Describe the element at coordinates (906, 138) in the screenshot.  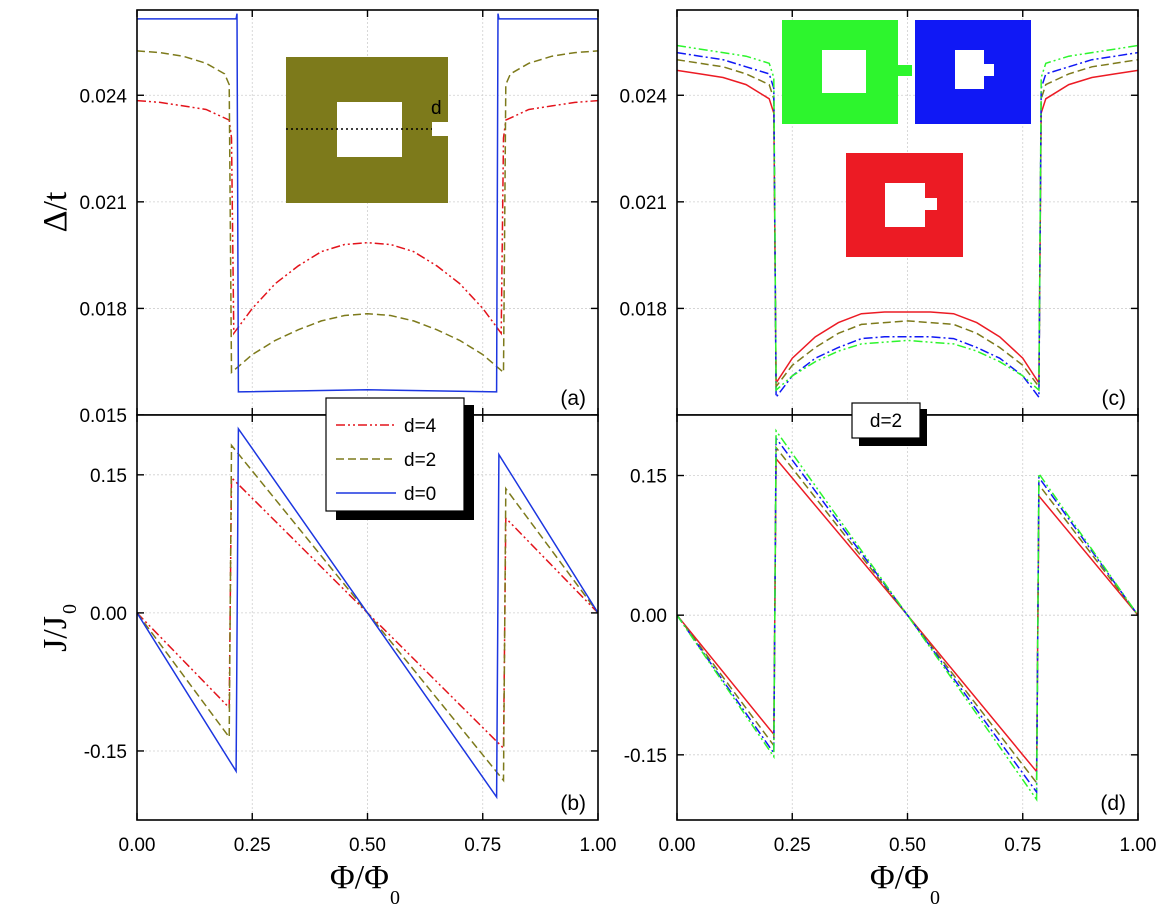
I see `inset-loops-c` at that location.